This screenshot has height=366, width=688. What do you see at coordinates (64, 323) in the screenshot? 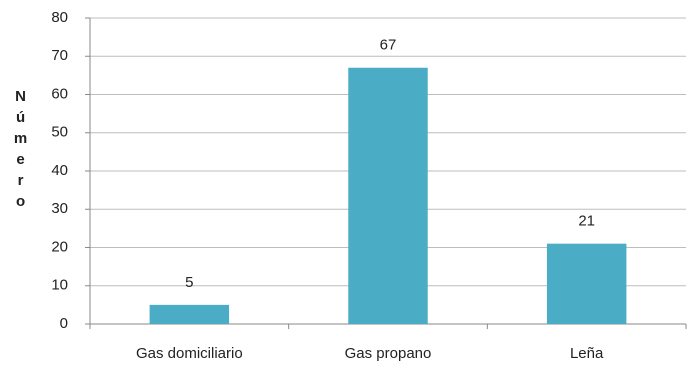
I see `y-tick-label: 0` at bounding box center [64, 323].